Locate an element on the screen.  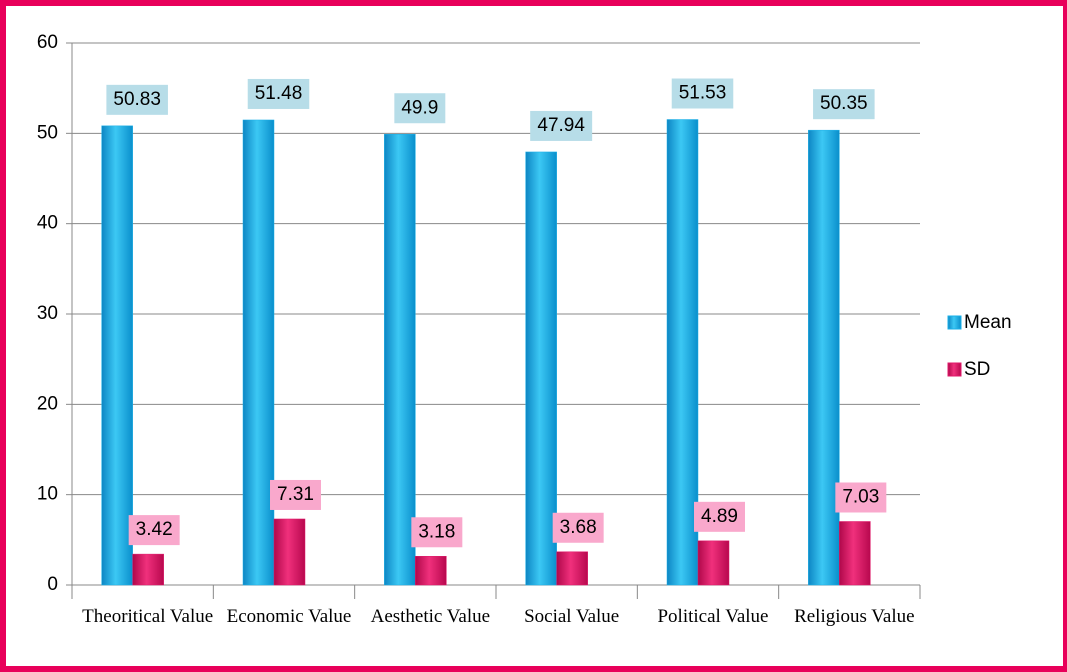
legend-label: SD is located at coordinates (977, 369).